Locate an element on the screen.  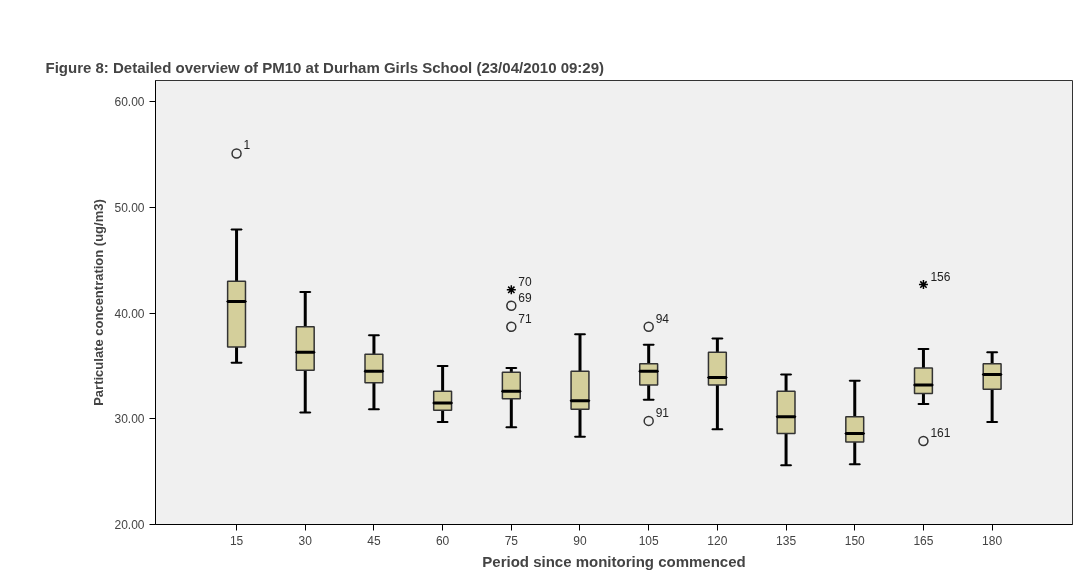
y-axis-title: Particulate concentration (ug/m3) is located at coordinates (99, 302).